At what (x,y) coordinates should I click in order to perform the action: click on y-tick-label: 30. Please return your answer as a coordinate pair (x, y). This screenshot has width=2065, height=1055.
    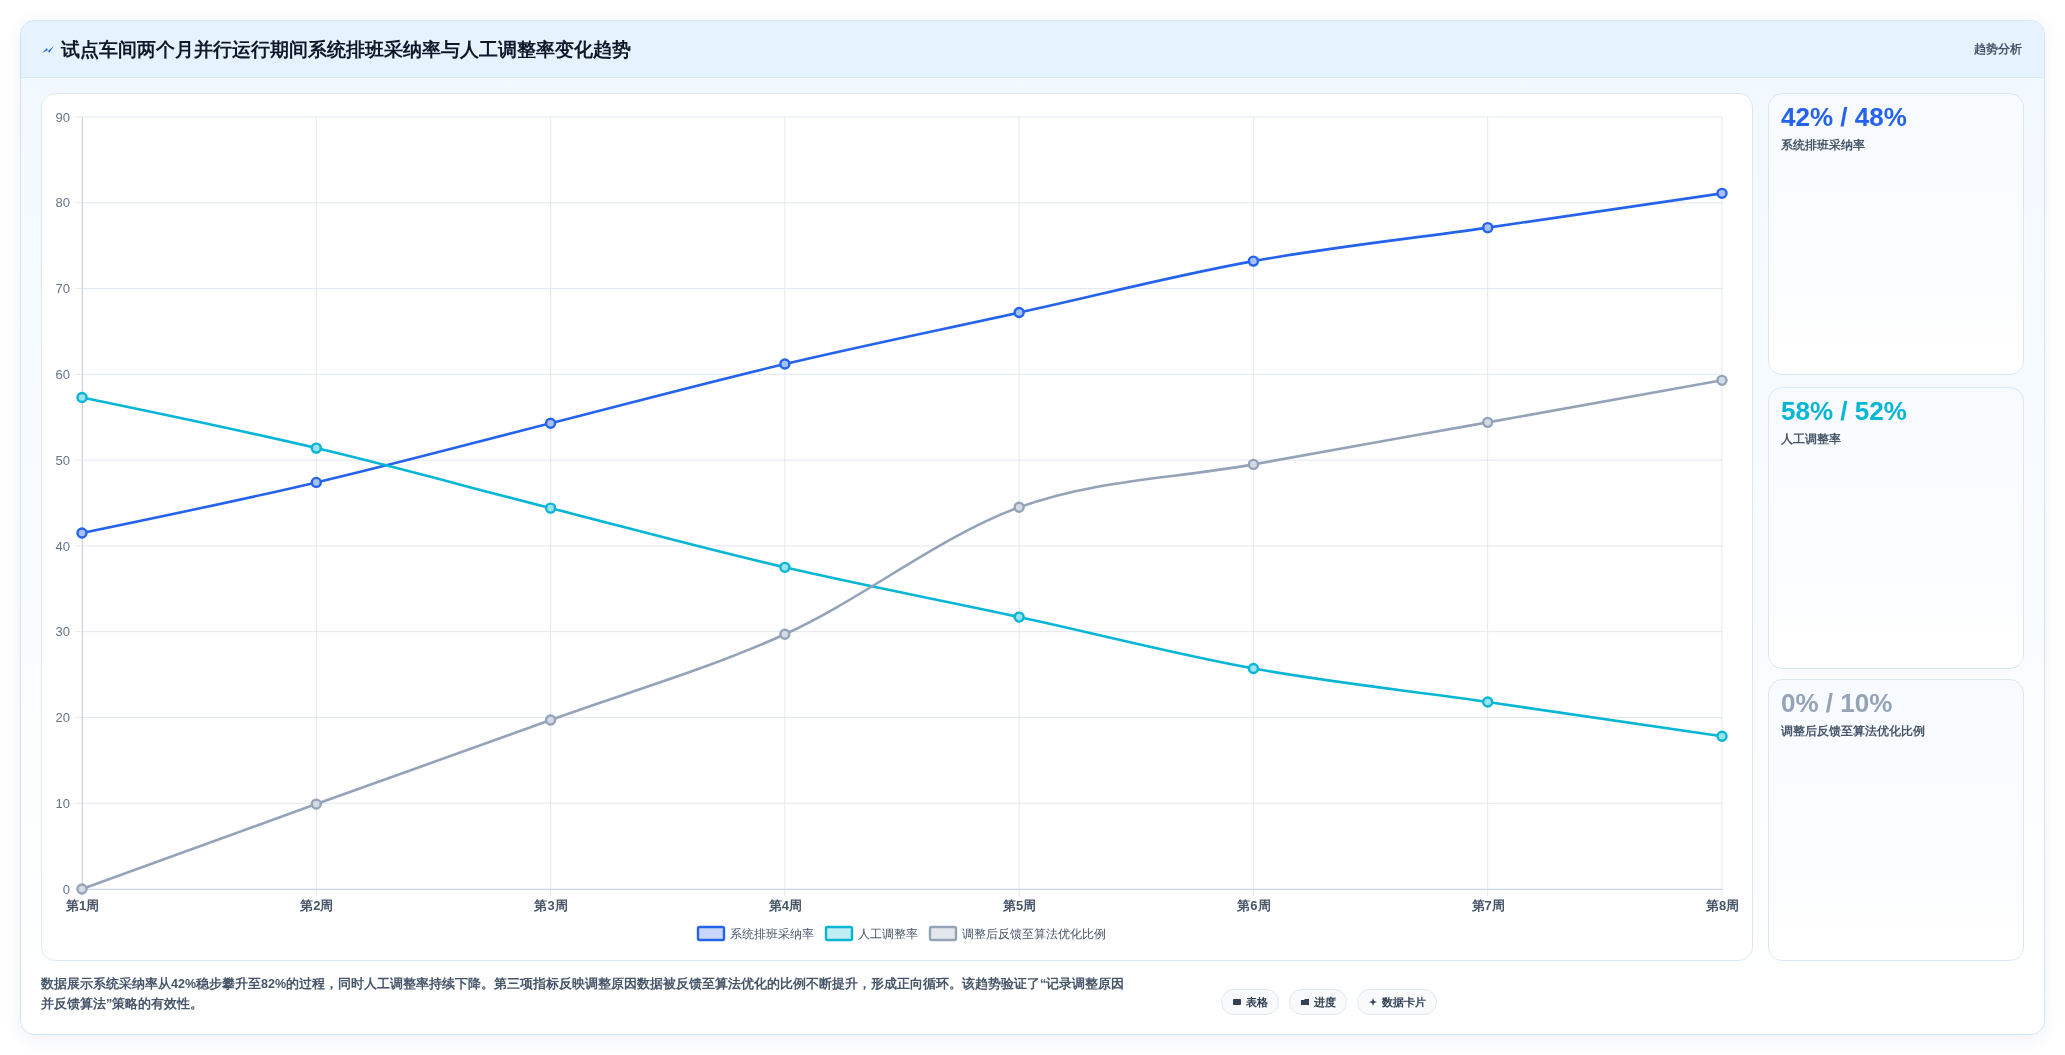
    Looking at the image, I should click on (62, 632).